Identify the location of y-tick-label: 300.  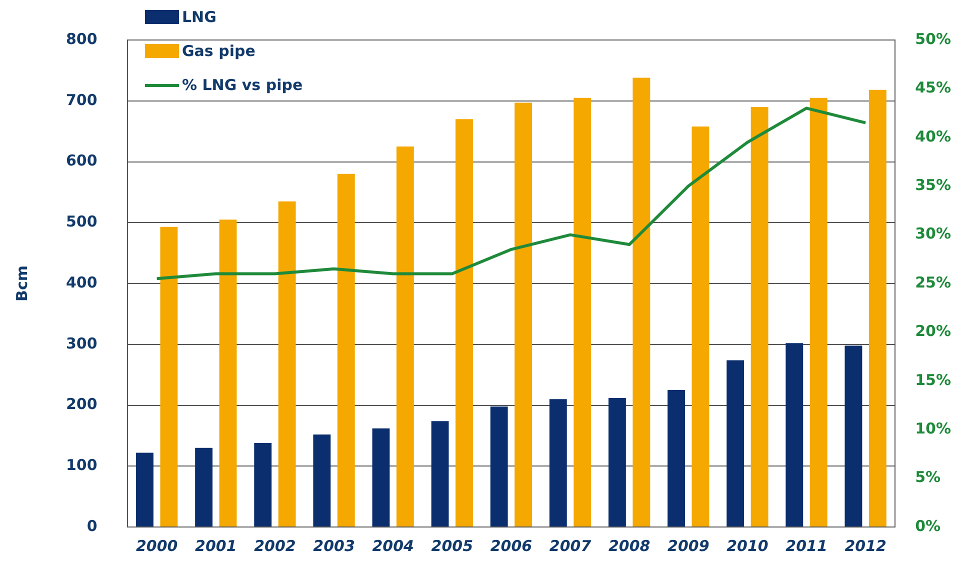
(82, 343).